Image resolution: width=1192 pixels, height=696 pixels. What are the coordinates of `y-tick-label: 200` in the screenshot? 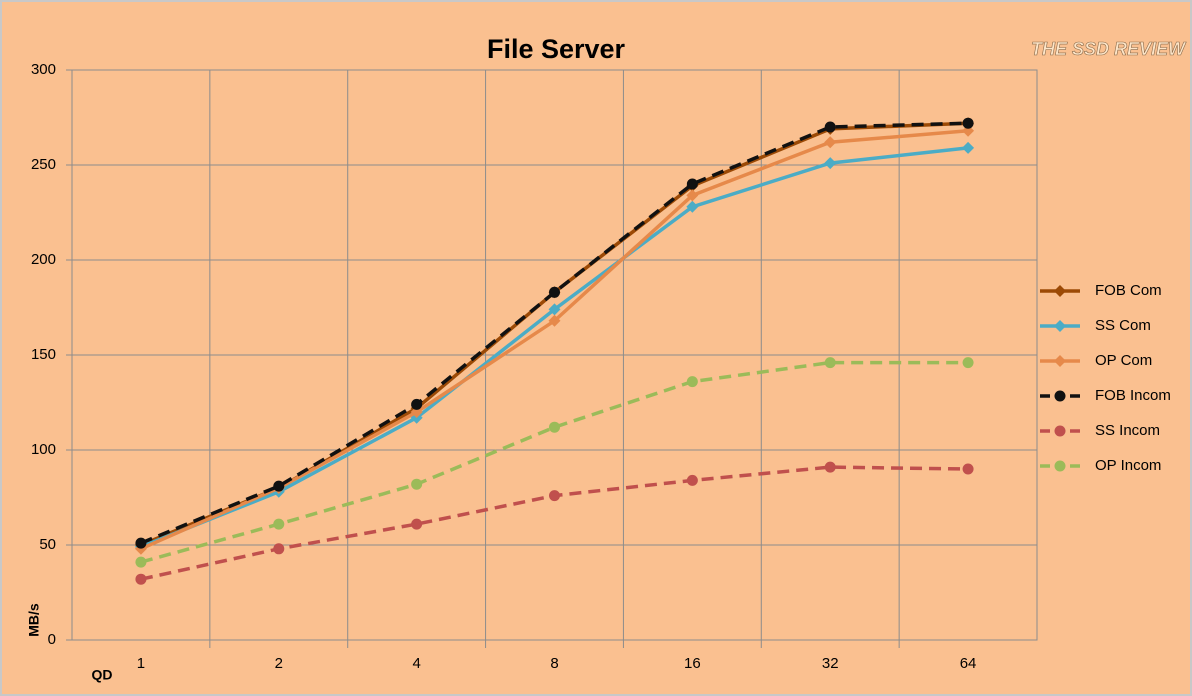 It's located at (43, 259).